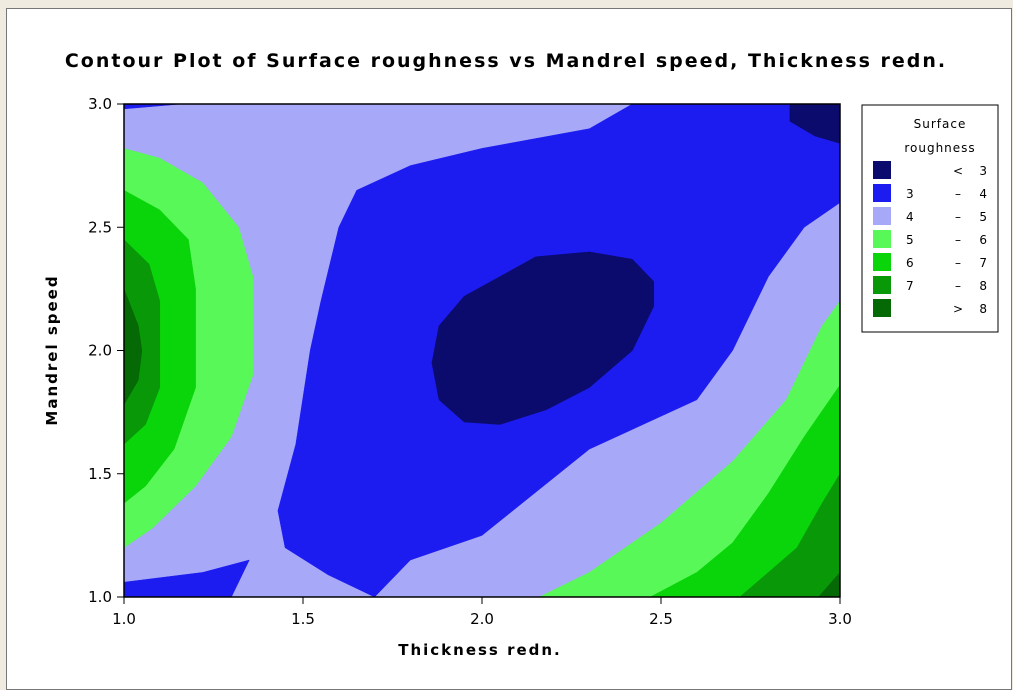 This screenshot has width=1013, height=690. Describe the element at coordinates (480, 650) in the screenshot. I see `x-axis-label: Thickness redn.` at that location.